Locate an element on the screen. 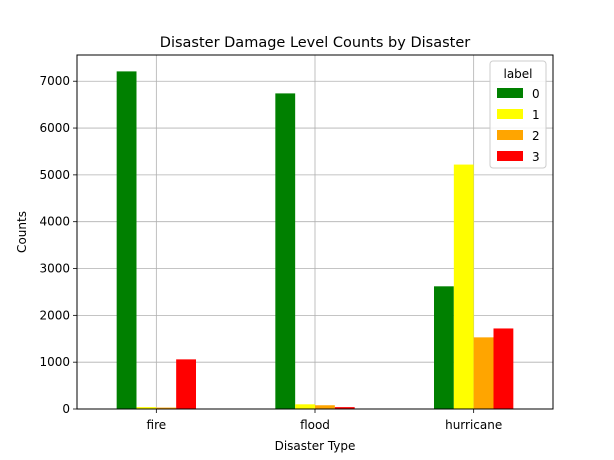  y-tick-label: 6000 is located at coordinates (54, 128).